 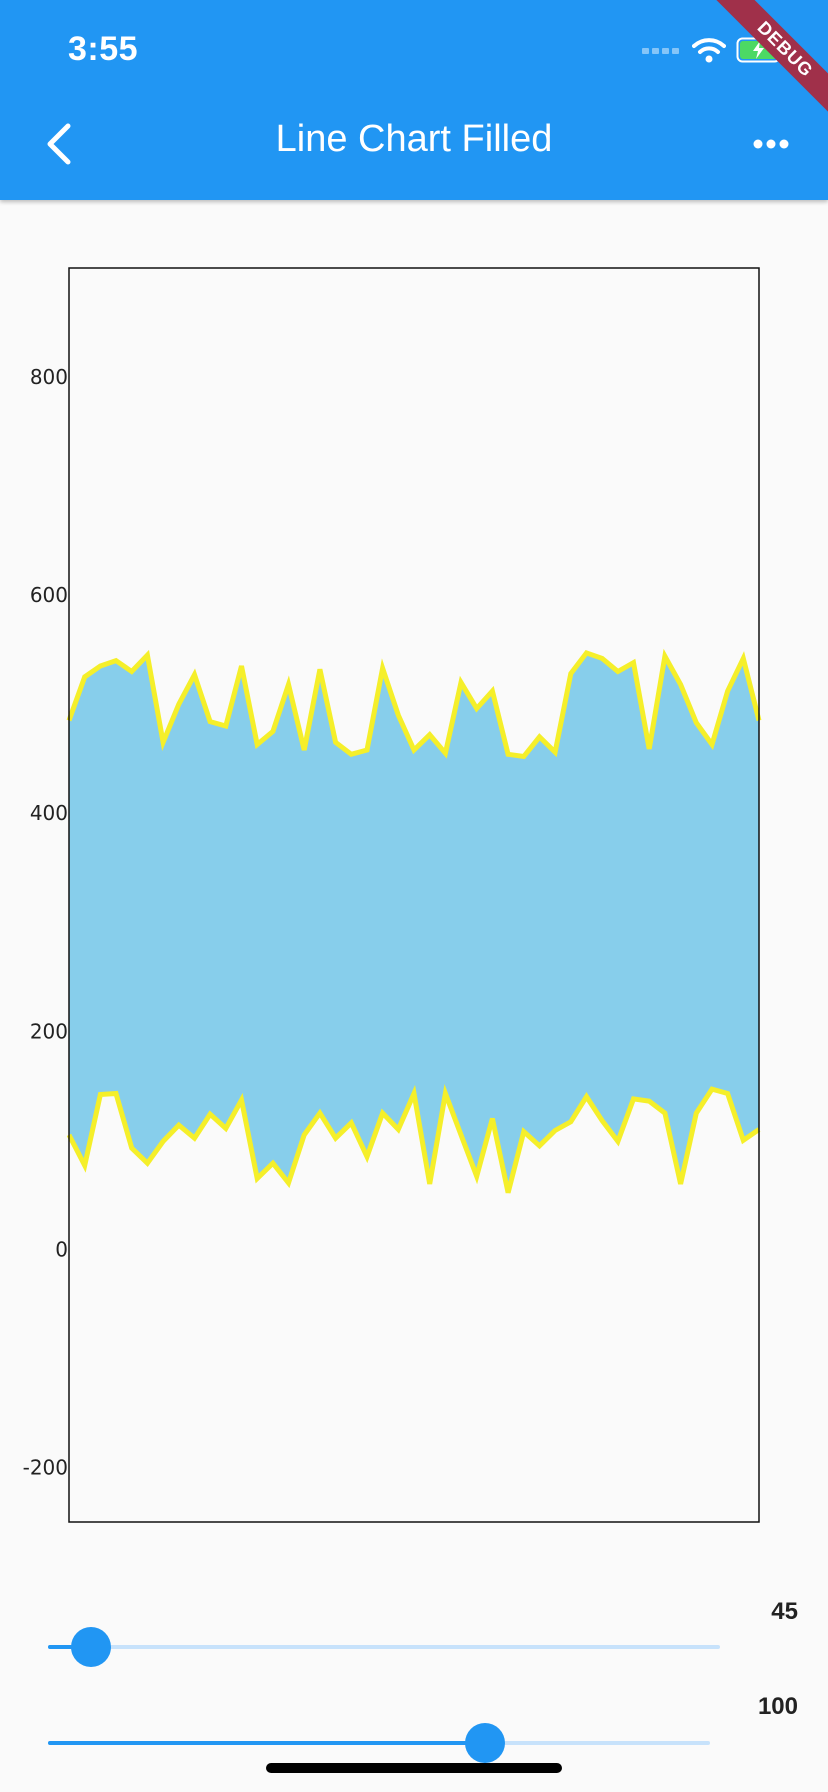 What do you see at coordinates (49, 813) in the screenshot?
I see `y-tick-label: 400` at bounding box center [49, 813].